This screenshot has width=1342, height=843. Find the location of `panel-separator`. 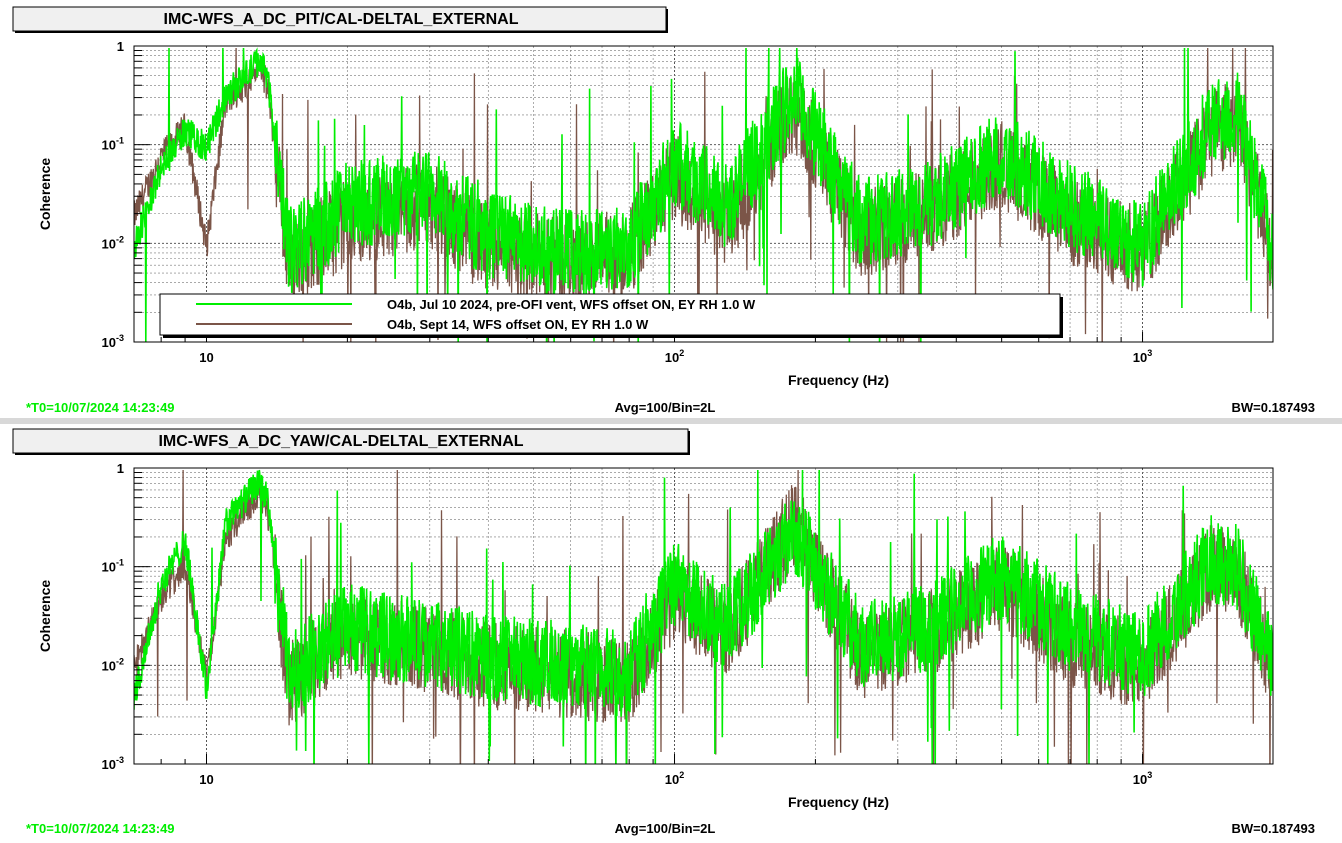

panel-separator is located at coordinates (671, 421).